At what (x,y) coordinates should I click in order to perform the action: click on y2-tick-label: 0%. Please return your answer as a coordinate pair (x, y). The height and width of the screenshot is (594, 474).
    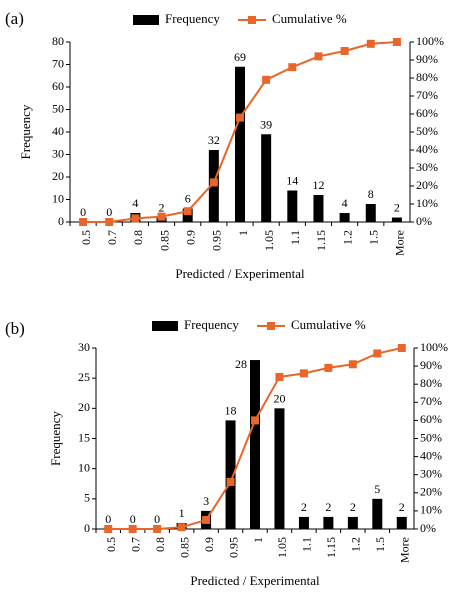
    Looking at the image, I should click on (428, 528).